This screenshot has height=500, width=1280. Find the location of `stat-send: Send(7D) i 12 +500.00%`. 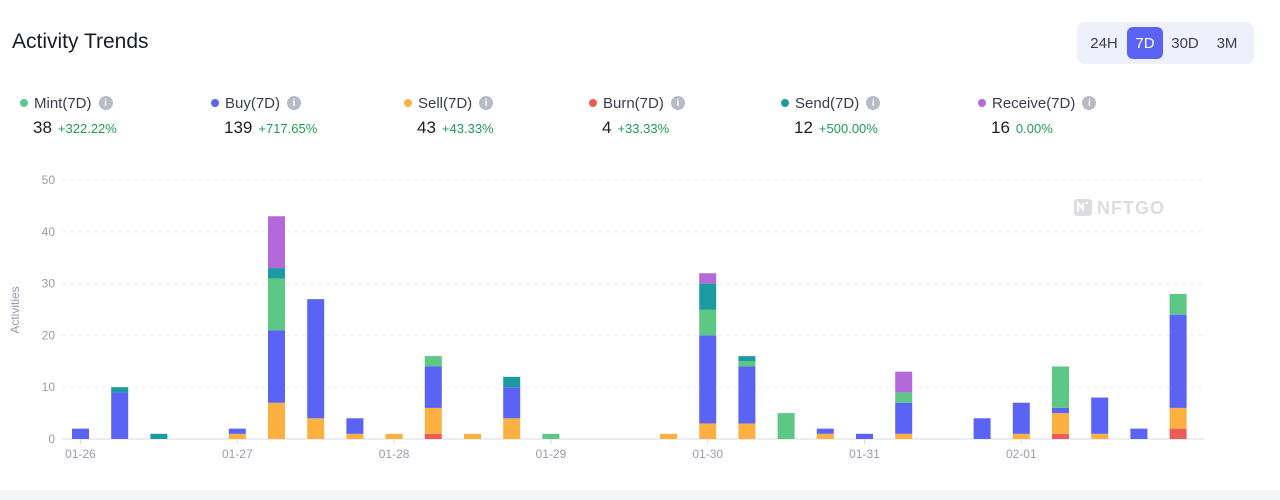

stat-send: Send(7D) i 12 +500.00% is located at coordinates (831, 115).